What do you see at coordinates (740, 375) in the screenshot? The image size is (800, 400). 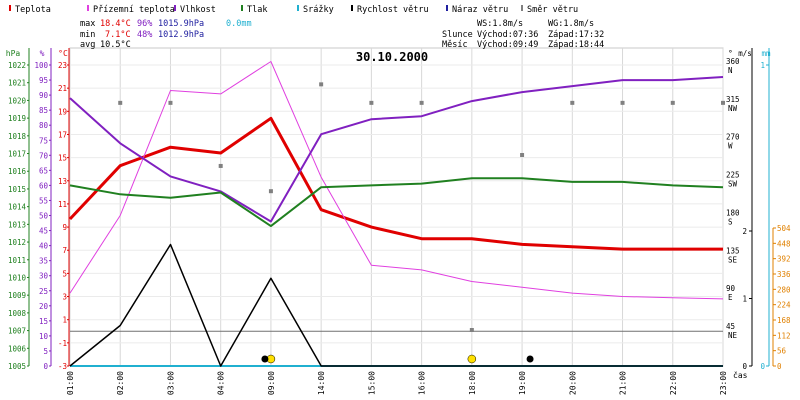 I see `x-axis-unit: čas` at bounding box center [740, 375].